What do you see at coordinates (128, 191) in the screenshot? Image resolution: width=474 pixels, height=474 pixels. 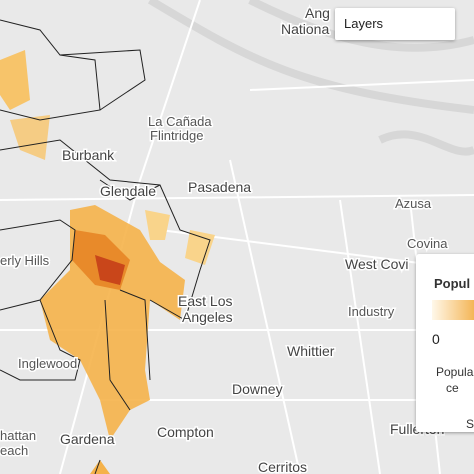 I see `map-label: Glendale` at bounding box center [128, 191].